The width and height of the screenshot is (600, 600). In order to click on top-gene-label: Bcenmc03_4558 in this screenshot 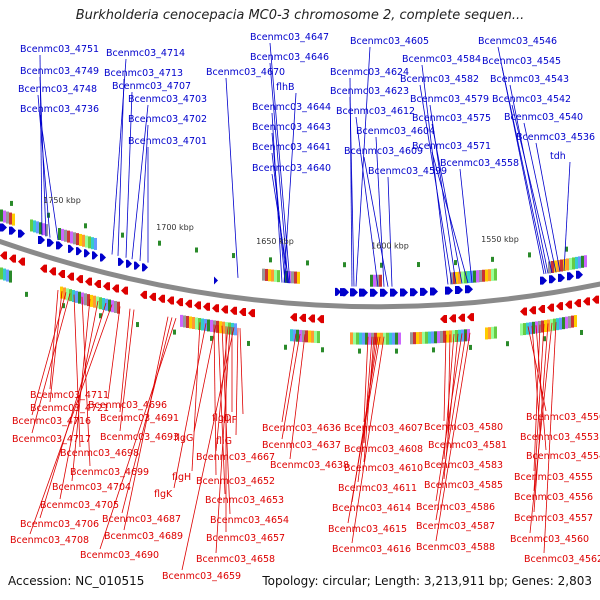, I will do `click(479, 163)`.